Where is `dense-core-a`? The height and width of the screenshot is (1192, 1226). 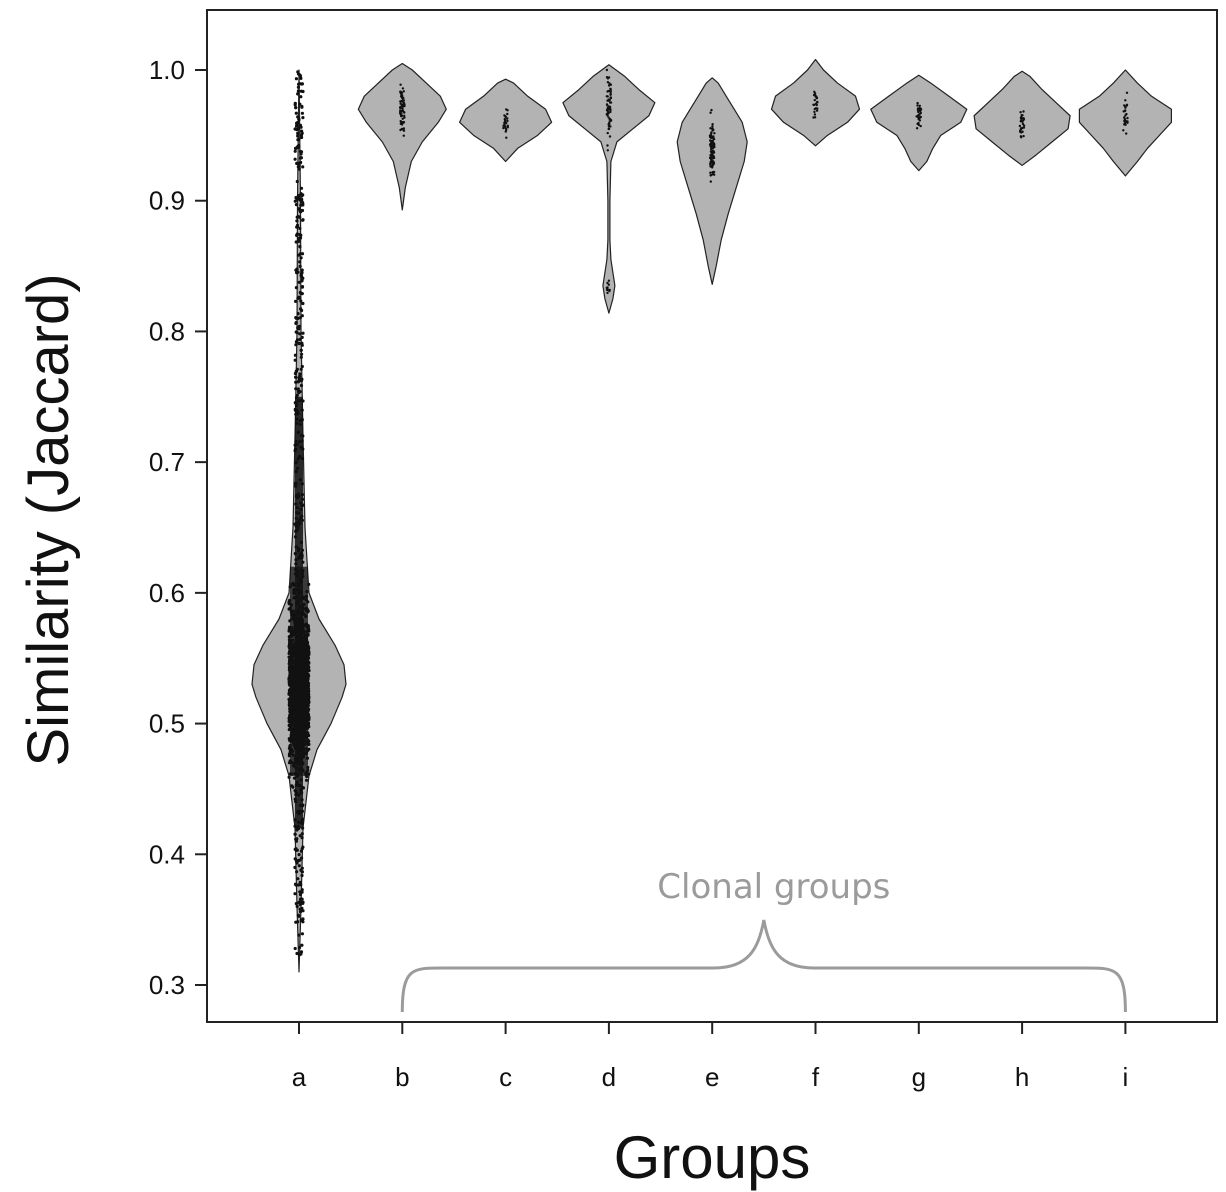
dense-core-a is located at coordinates (299, 671).